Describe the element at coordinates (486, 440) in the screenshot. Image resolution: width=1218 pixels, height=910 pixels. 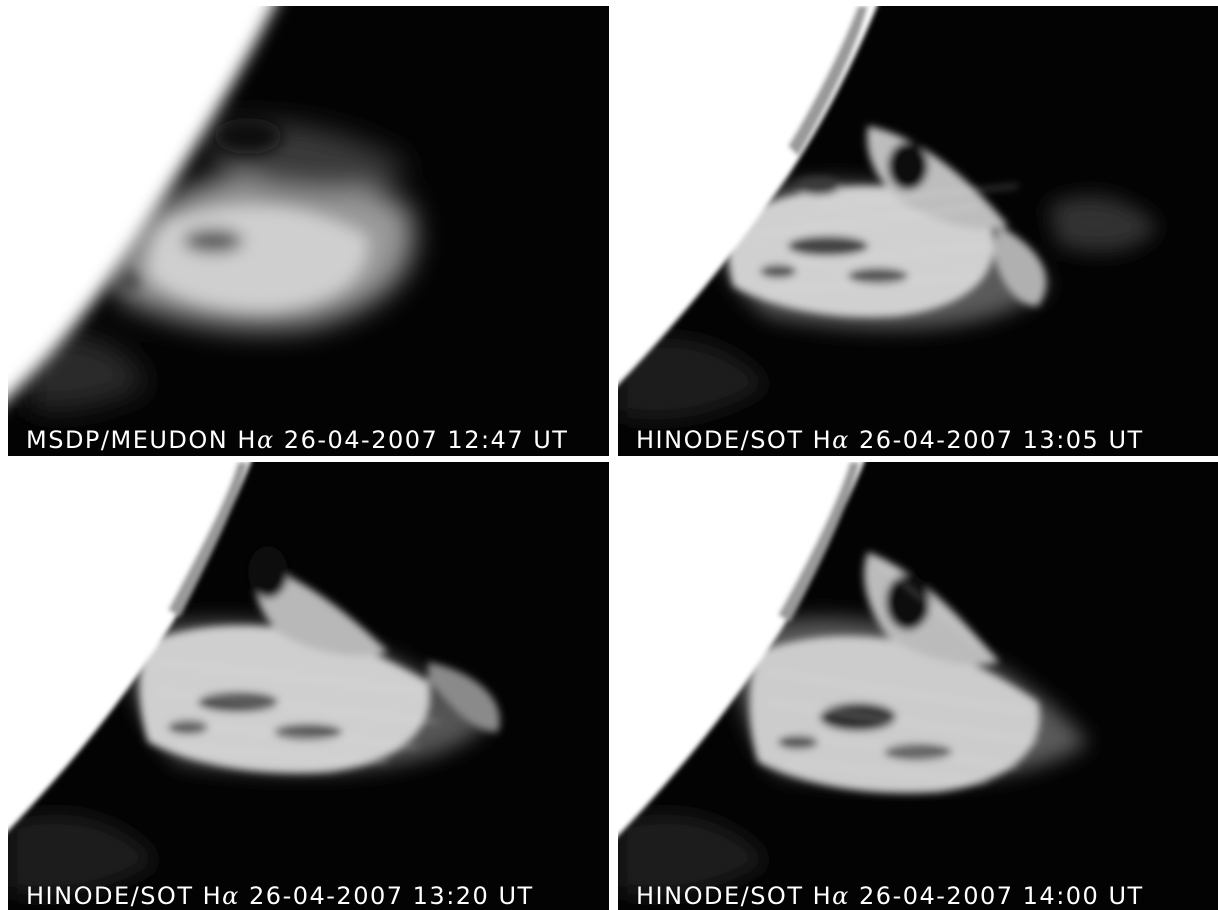
I see `time-label: 12:47` at that location.